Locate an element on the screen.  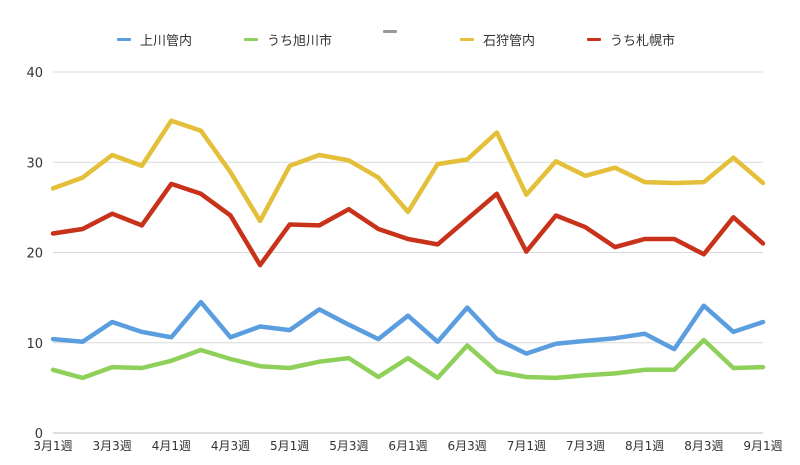
legend-label: うち旭川市 is located at coordinates (300, 41).